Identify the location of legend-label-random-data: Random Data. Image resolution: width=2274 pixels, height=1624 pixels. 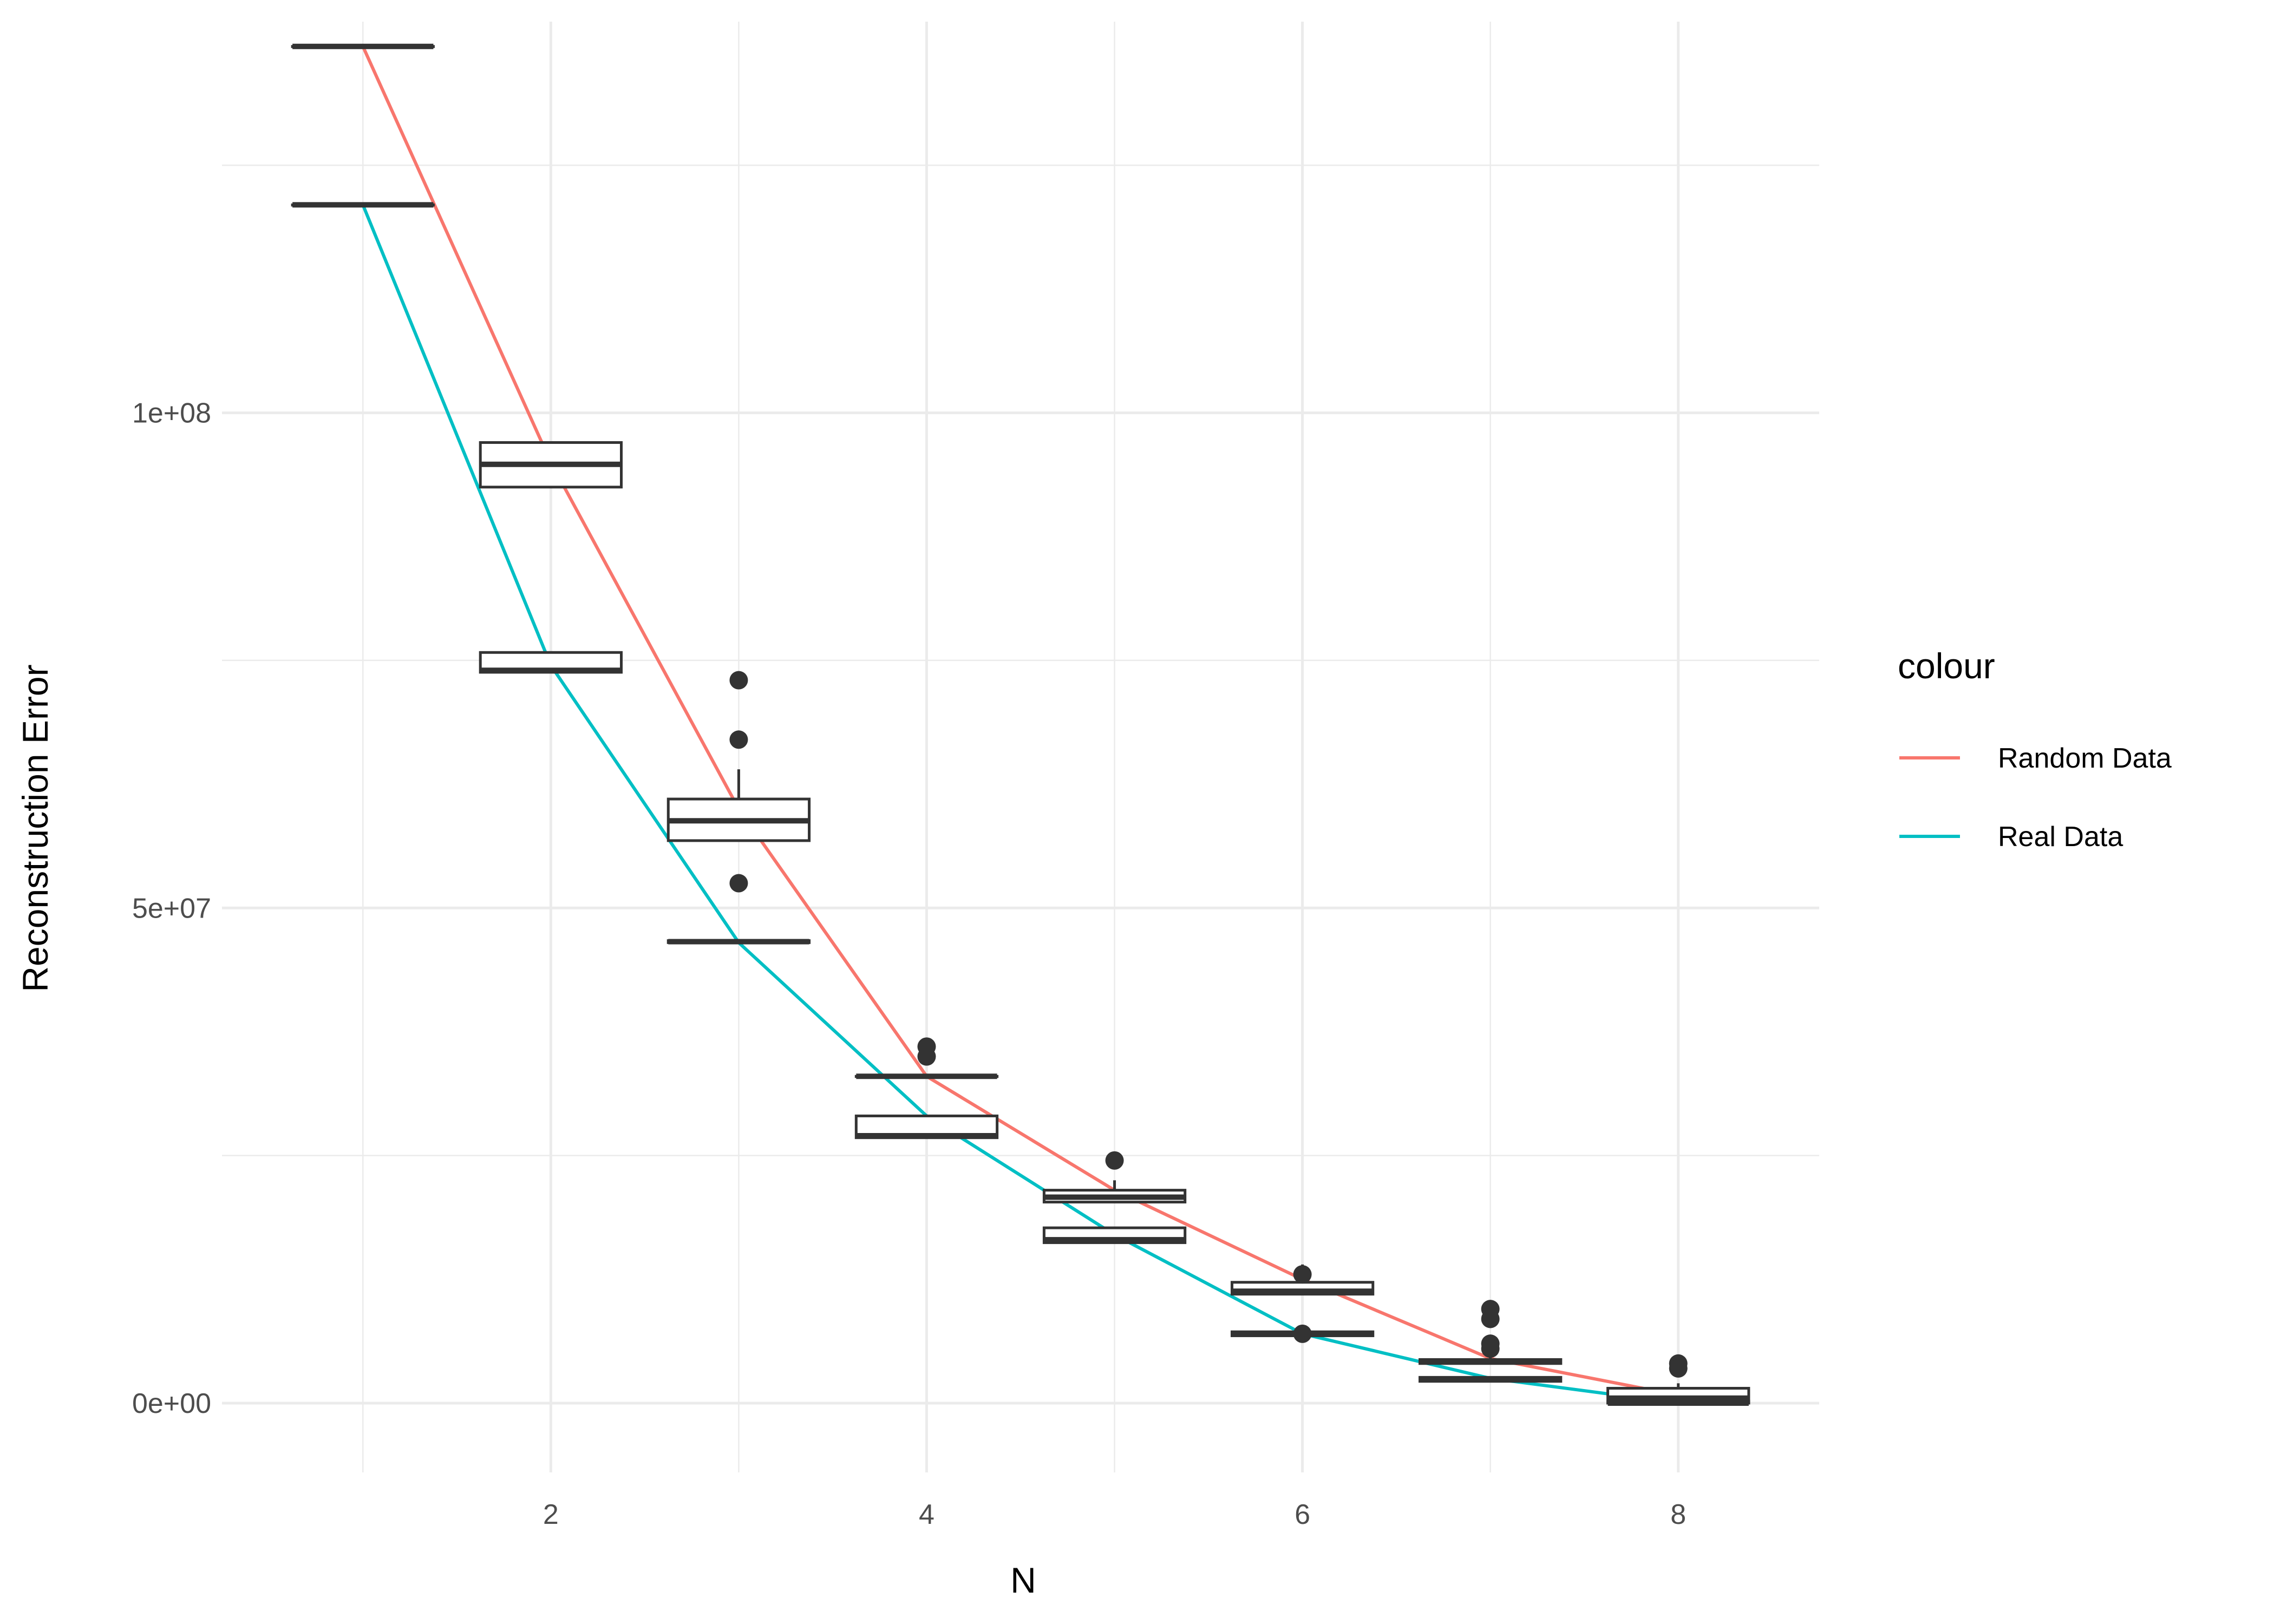
(2085, 758).